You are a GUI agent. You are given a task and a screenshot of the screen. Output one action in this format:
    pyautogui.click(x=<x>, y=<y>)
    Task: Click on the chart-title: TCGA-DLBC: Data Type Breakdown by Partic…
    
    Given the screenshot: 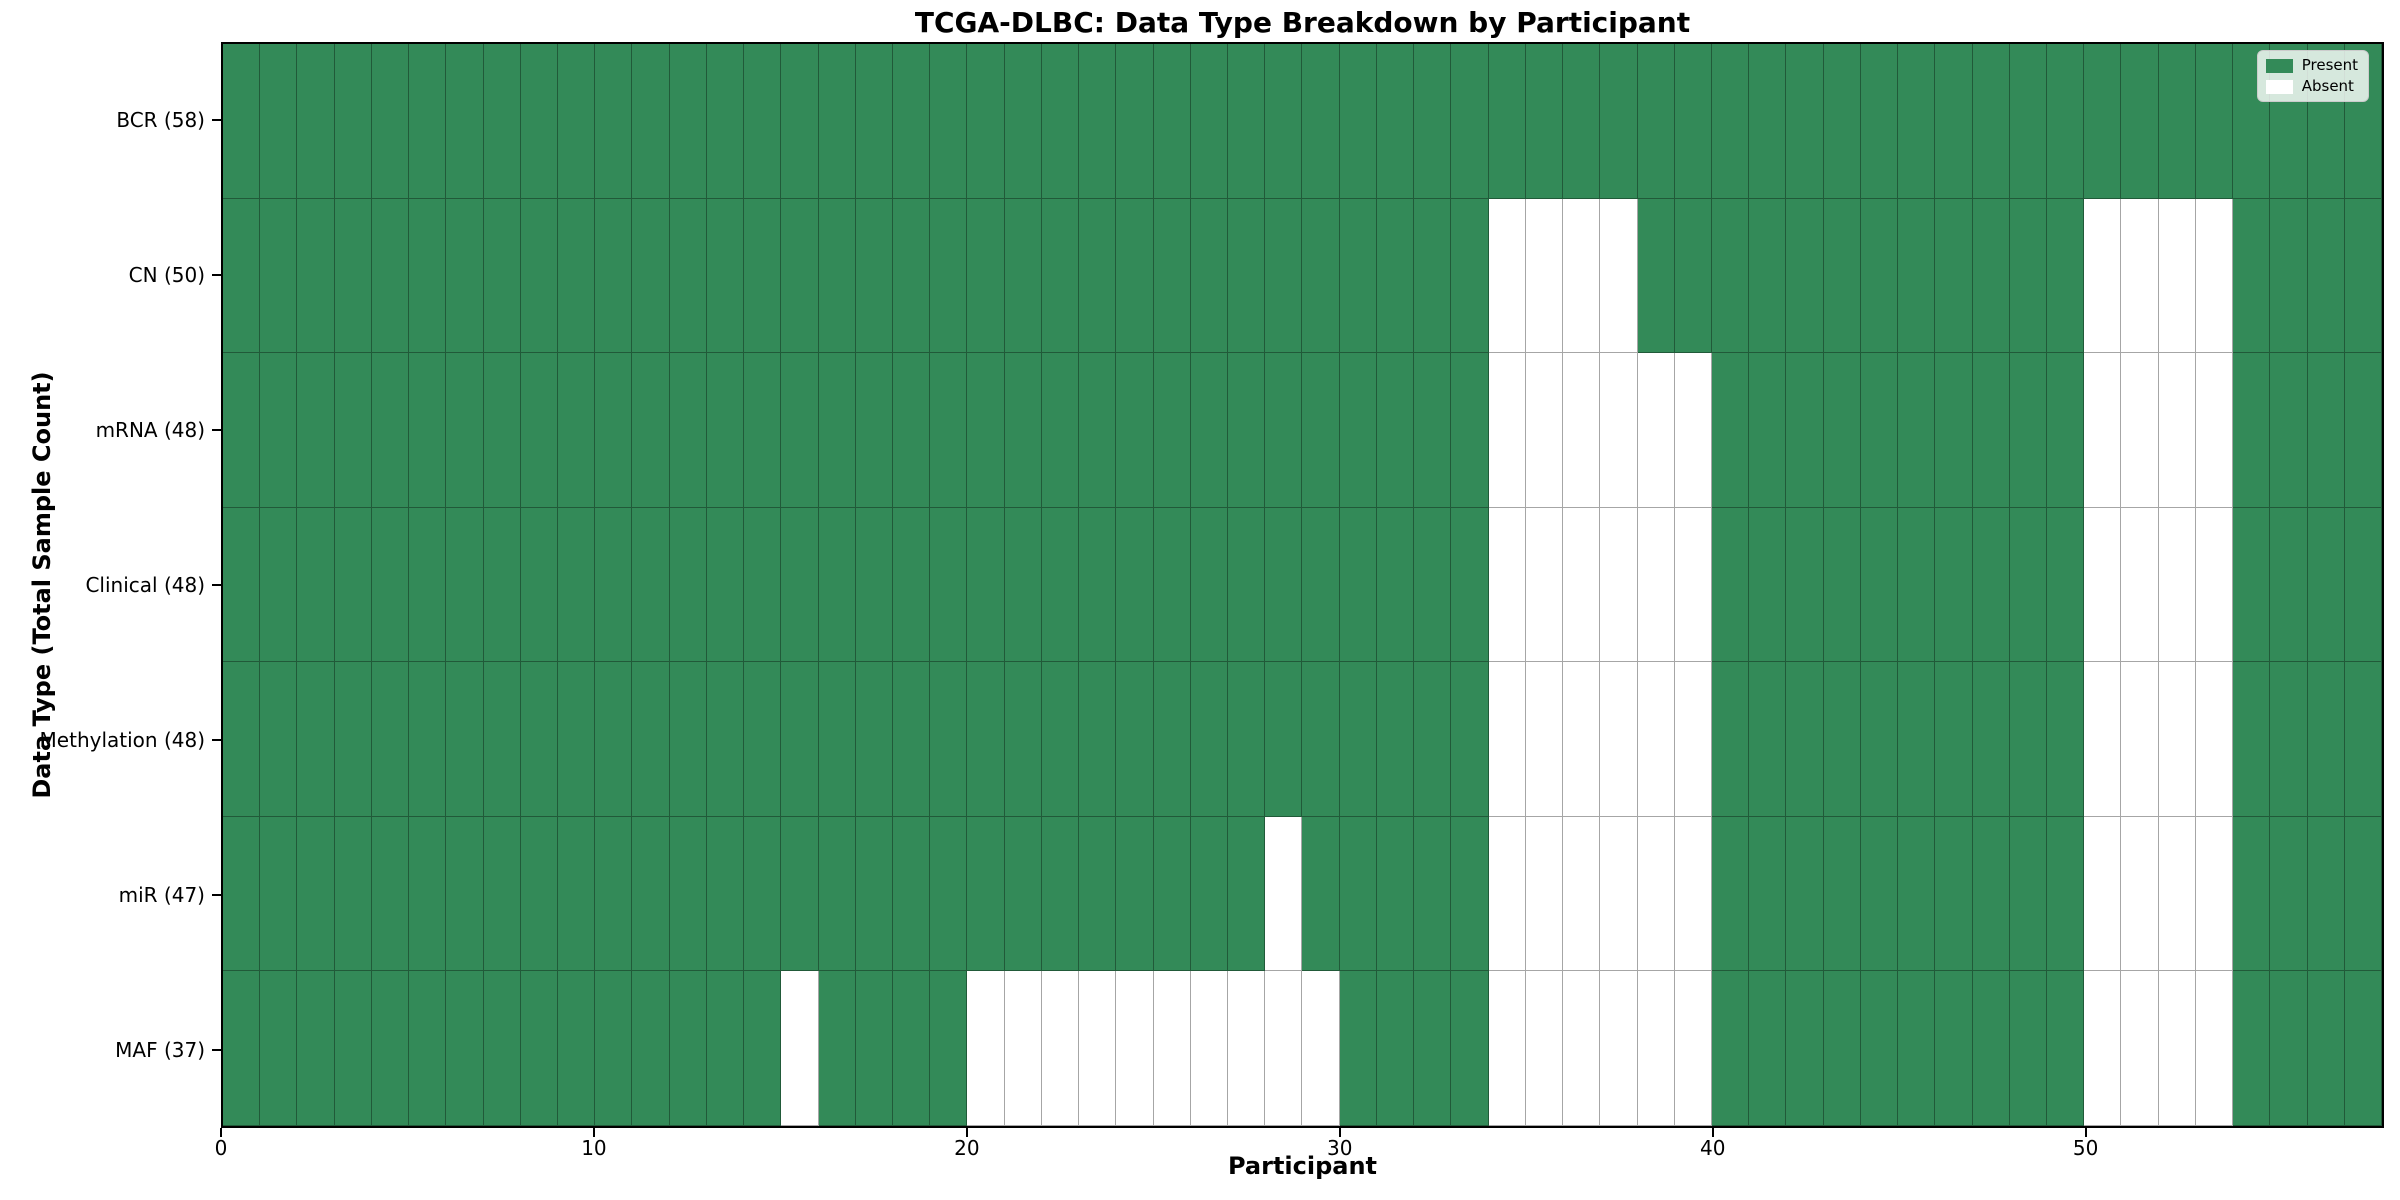 What is the action you would take?
    pyautogui.click(x=1302, y=22)
    